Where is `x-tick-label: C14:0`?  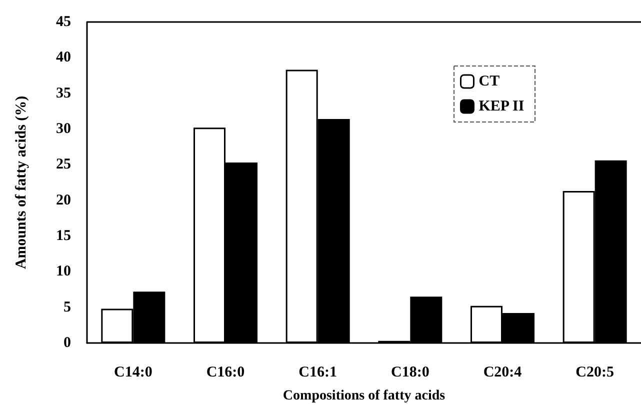
x-tick-label: C14:0 is located at coordinates (133, 372).